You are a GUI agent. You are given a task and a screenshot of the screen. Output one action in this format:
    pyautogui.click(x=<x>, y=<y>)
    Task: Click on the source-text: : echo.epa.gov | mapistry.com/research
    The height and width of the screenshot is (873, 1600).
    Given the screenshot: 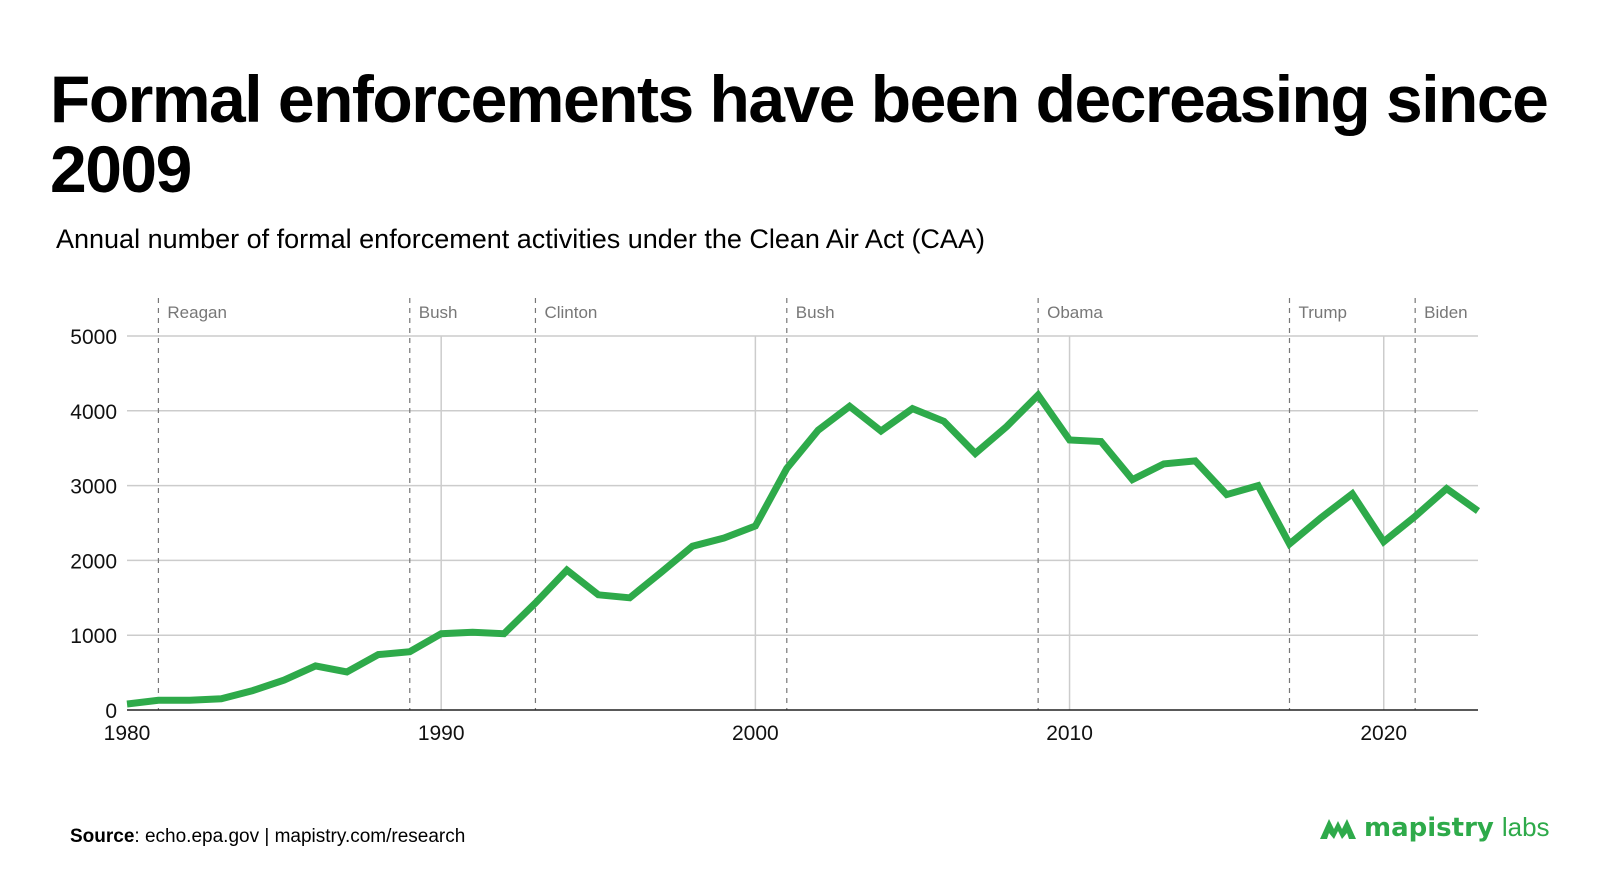 What is the action you would take?
    pyautogui.click(x=300, y=836)
    